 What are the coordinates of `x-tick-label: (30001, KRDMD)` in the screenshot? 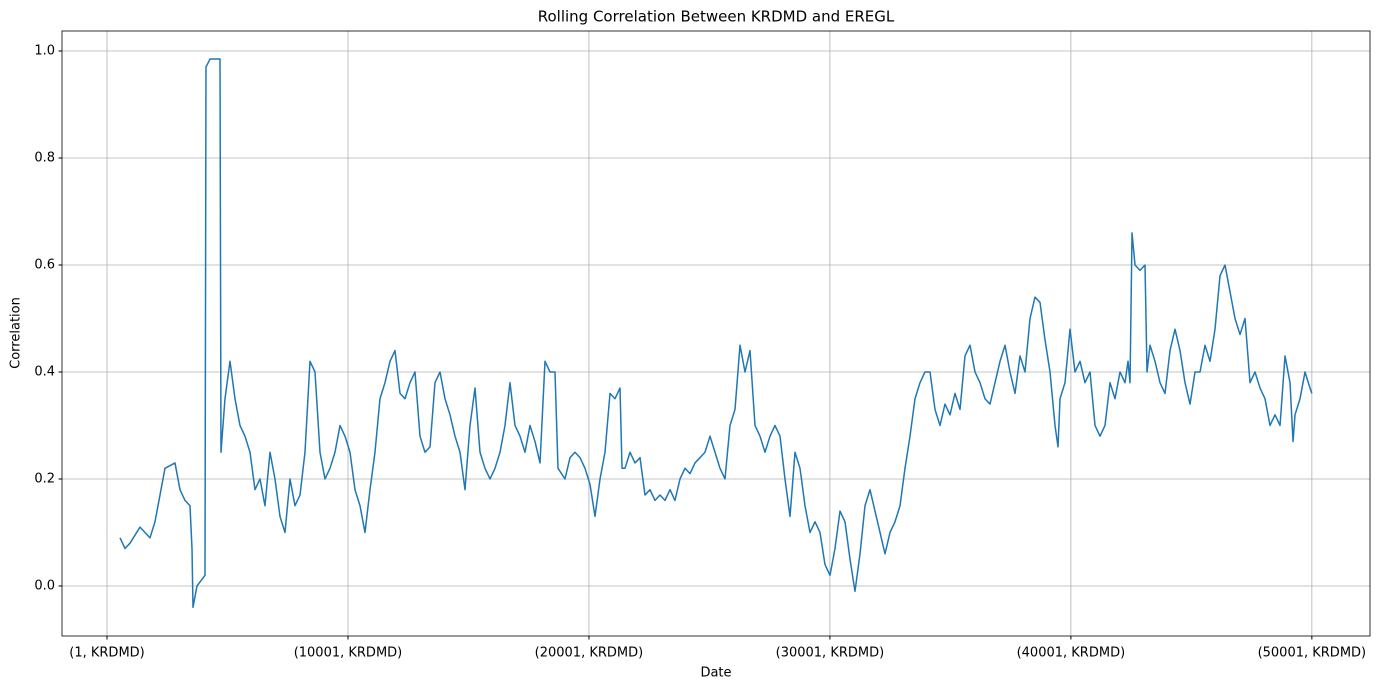 It's located at (830, 653).